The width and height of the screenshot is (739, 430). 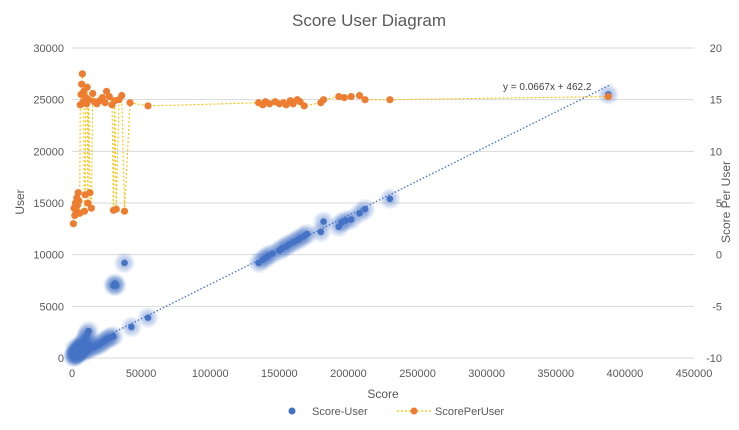 What do you see at coordinates (48, 49) in the screenshot?
I see `y-tick-label: 30000` at bounding box center [48, 49].